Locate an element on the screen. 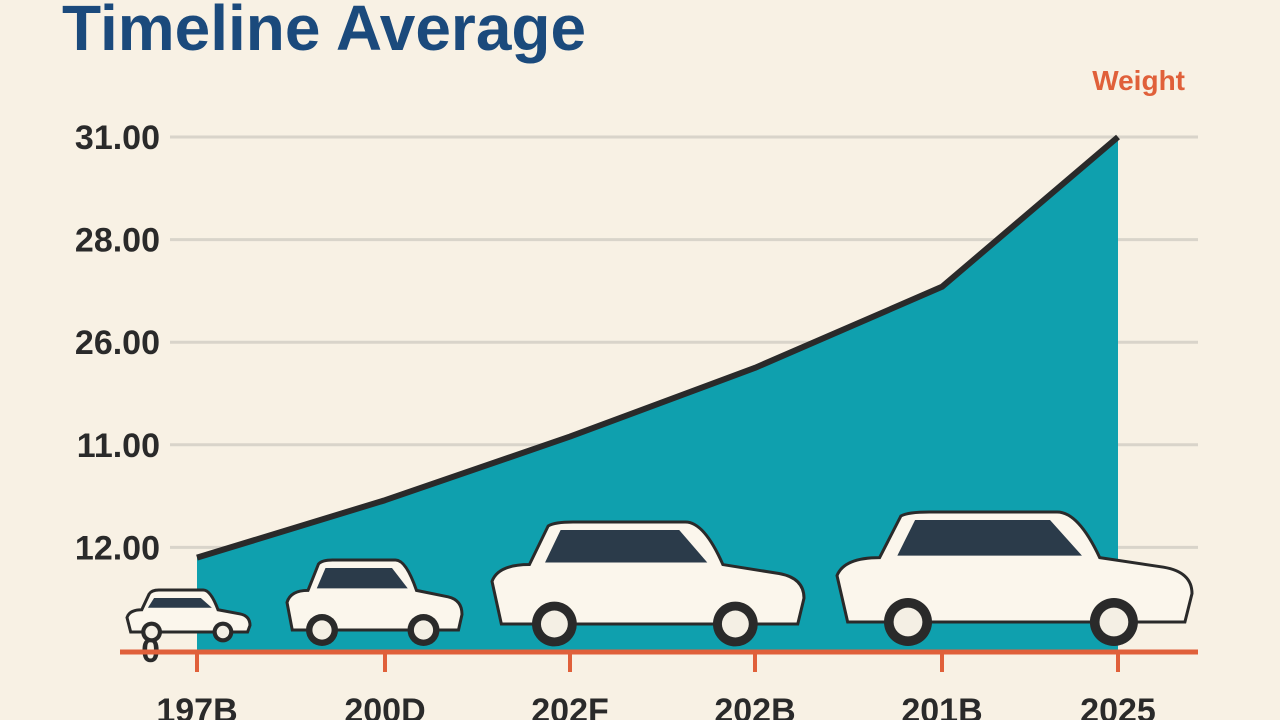  x-tick-label: 202B is located at coordinates (754, 706).